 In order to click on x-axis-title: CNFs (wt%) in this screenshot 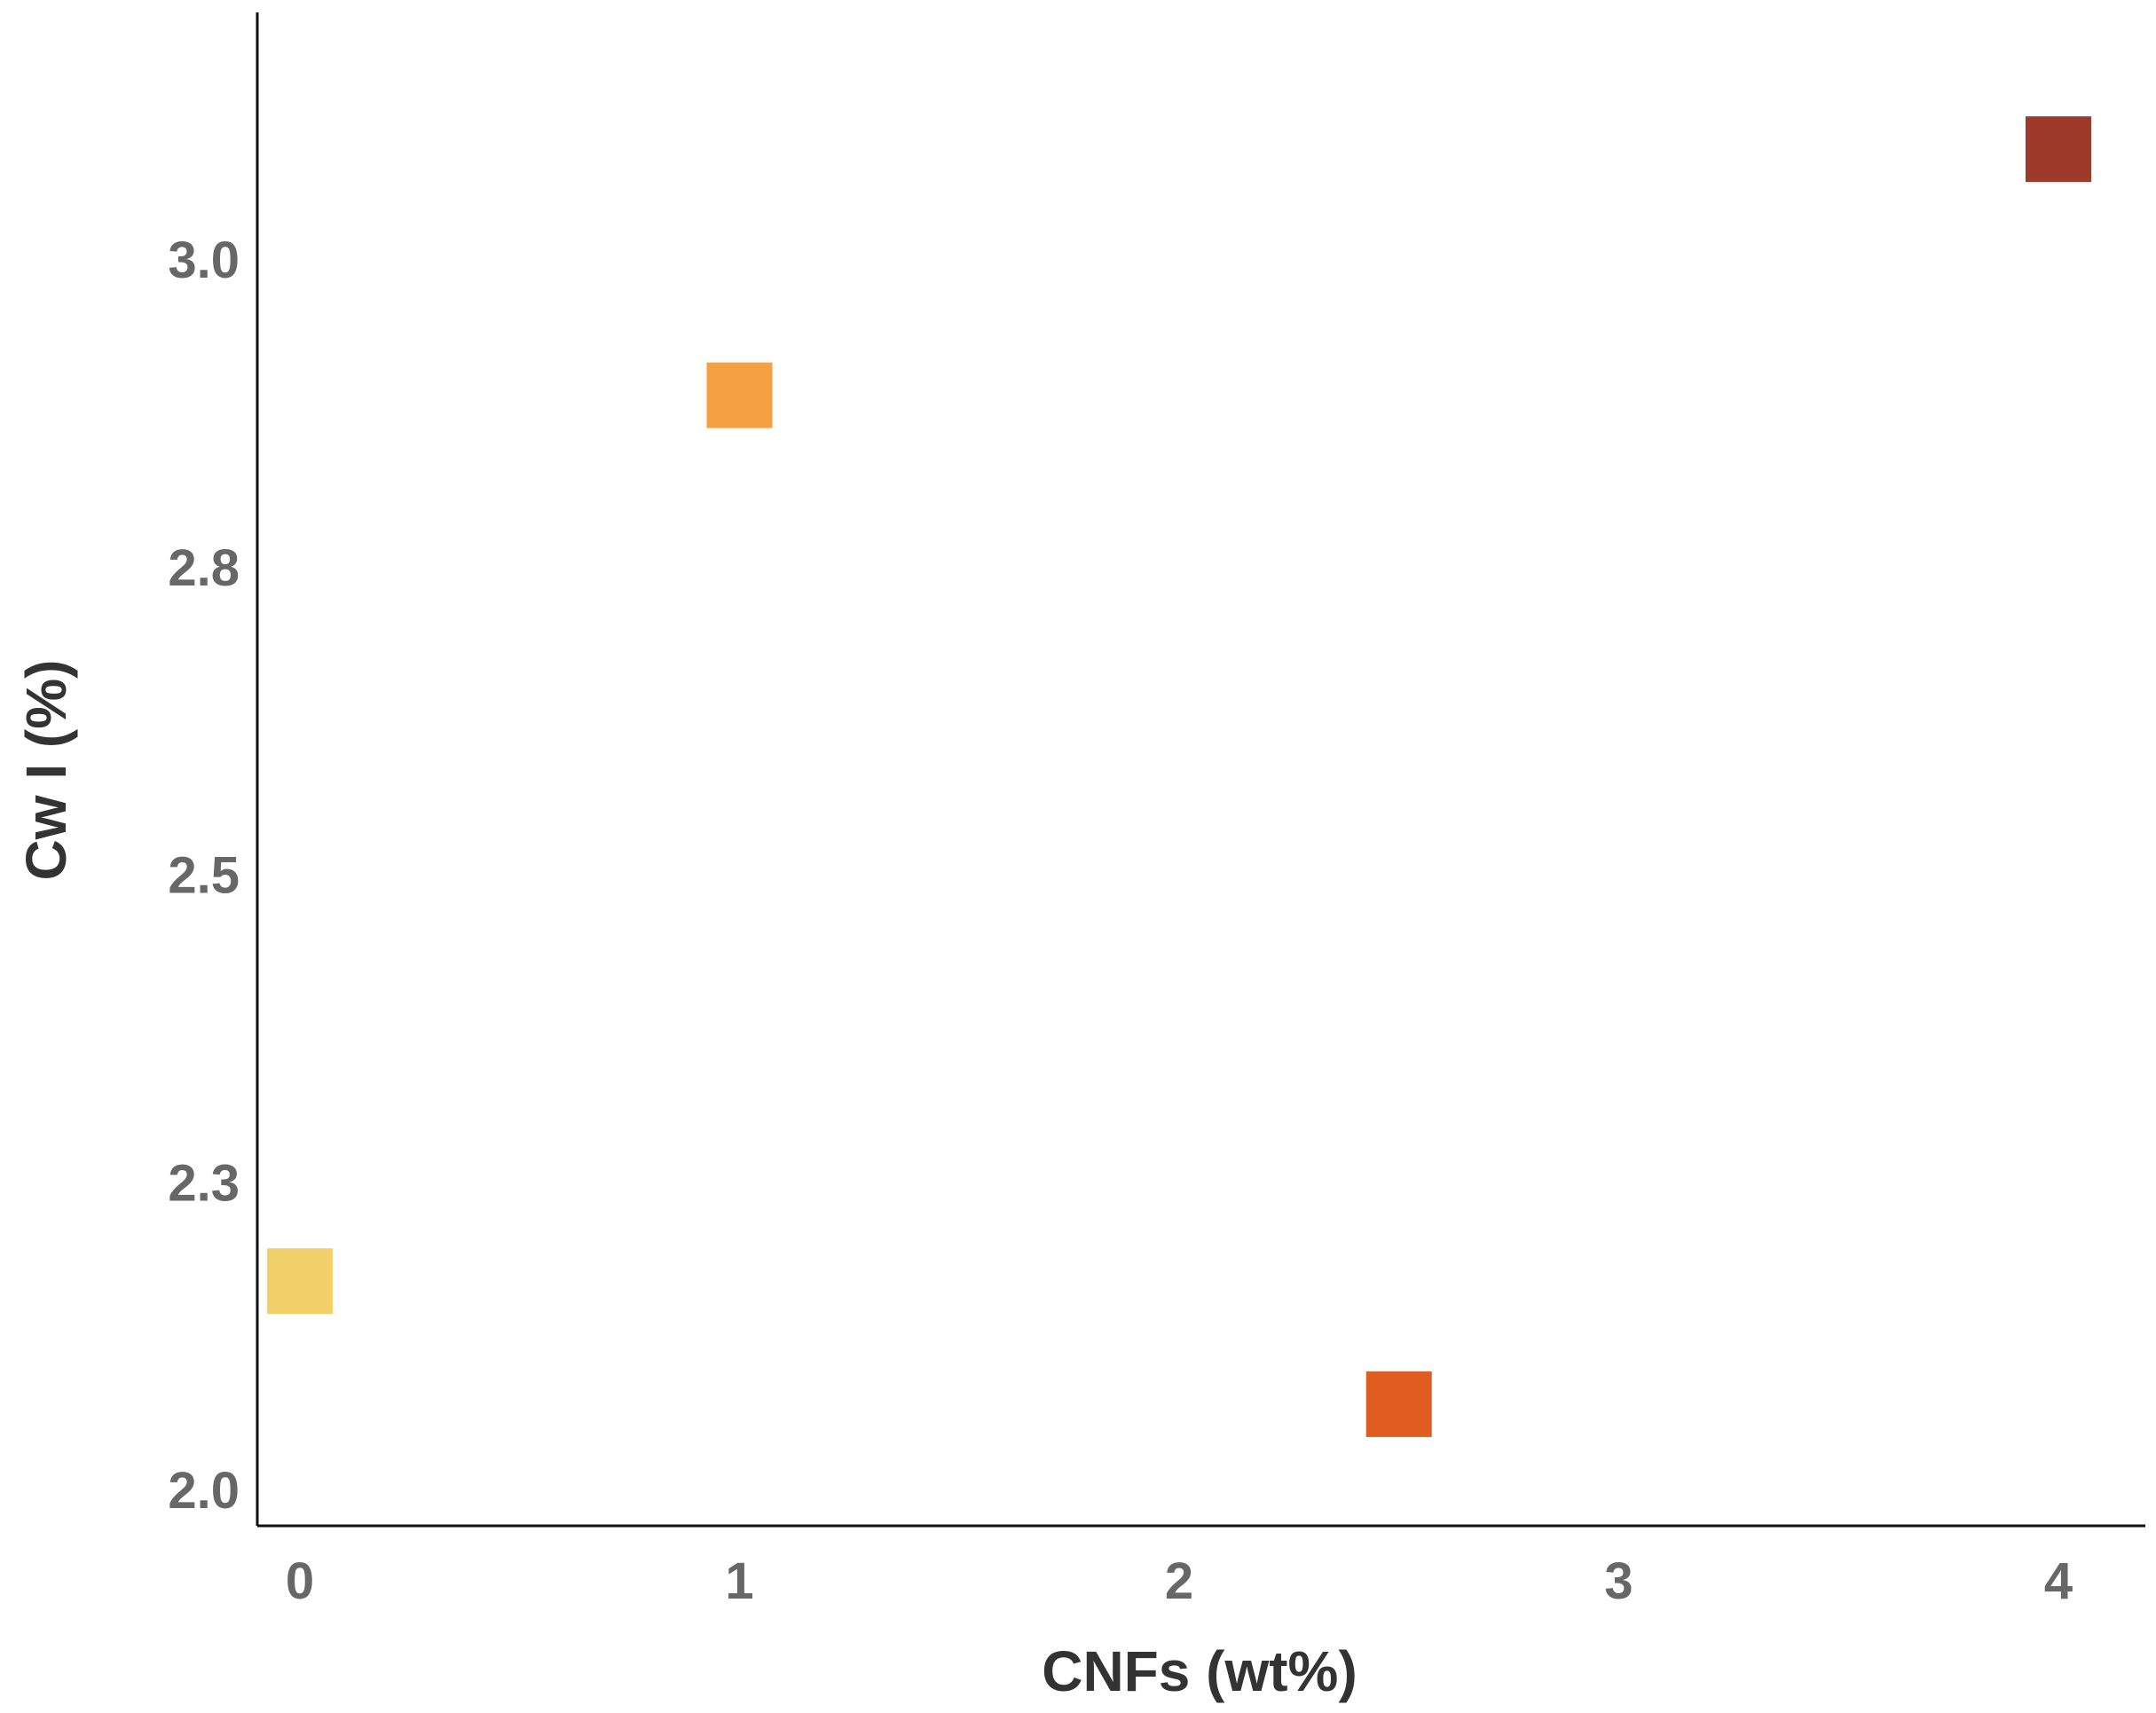, I will do `click(1199, 1671)`.